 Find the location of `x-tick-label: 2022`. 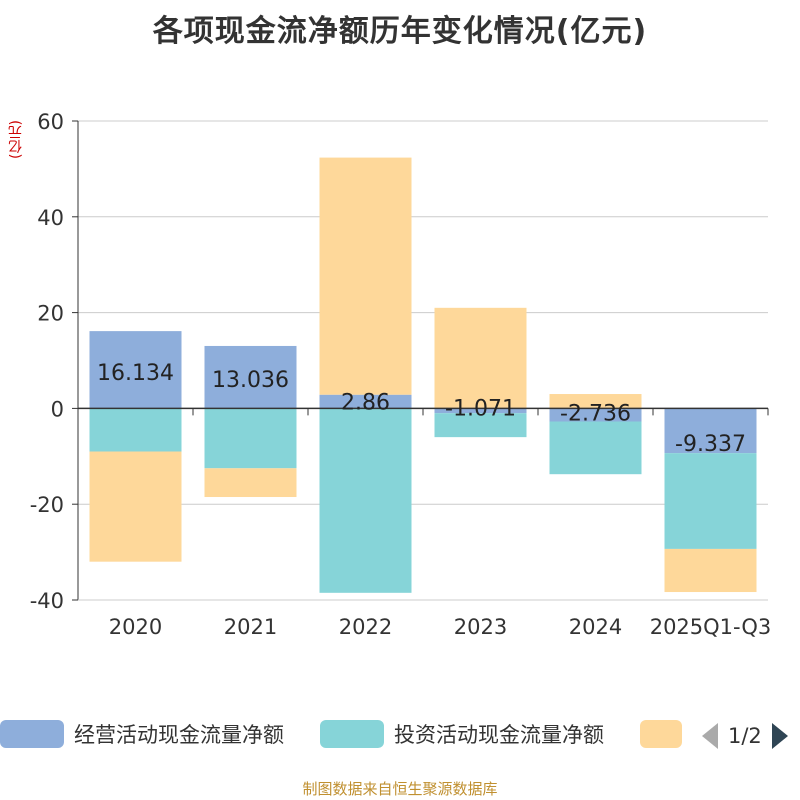

x-tick-label: 2022 is located at coordinates (365, 627).